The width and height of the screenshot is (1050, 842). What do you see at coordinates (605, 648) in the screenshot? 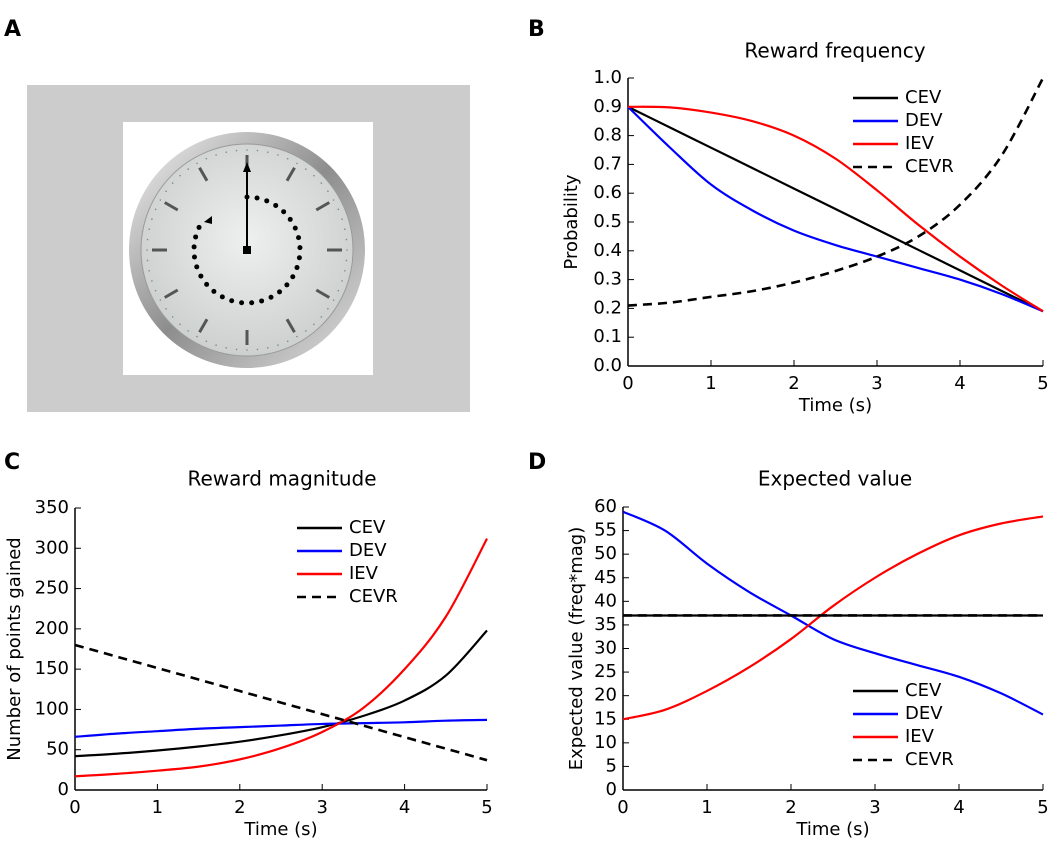
I see `y-tick-label: 30` at bounding box center [605, 648].